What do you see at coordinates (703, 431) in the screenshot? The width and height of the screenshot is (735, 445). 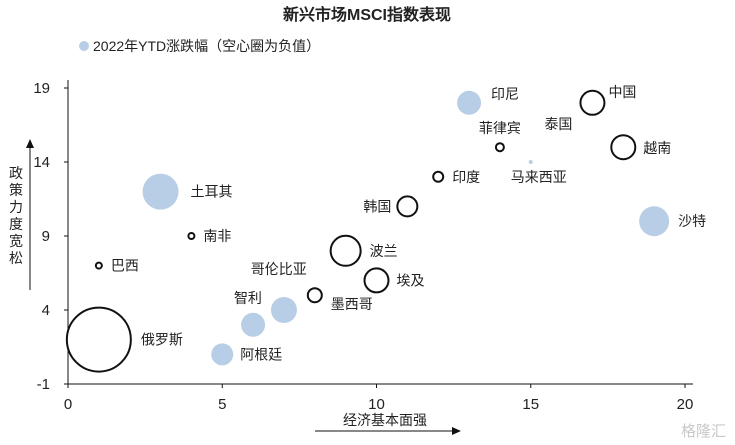 I see `watermark-text: 格隆汇` at bounding box center [703, 431].